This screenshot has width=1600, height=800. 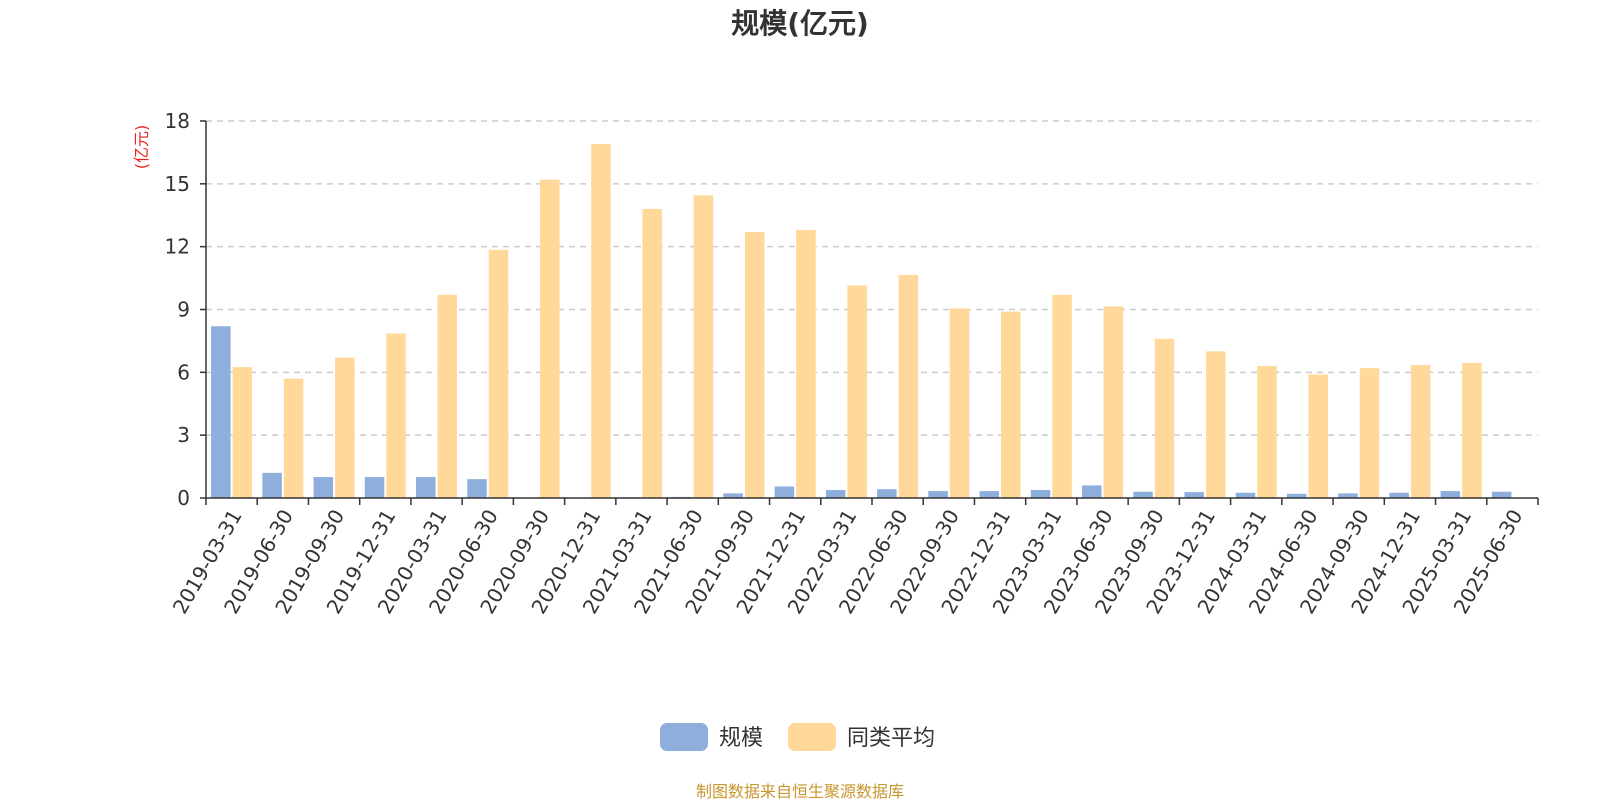 What do you see at coordinates (741, 738) in the screenshot?
I see `legend-label-scale: 规模` at bounding box center [741, 738].